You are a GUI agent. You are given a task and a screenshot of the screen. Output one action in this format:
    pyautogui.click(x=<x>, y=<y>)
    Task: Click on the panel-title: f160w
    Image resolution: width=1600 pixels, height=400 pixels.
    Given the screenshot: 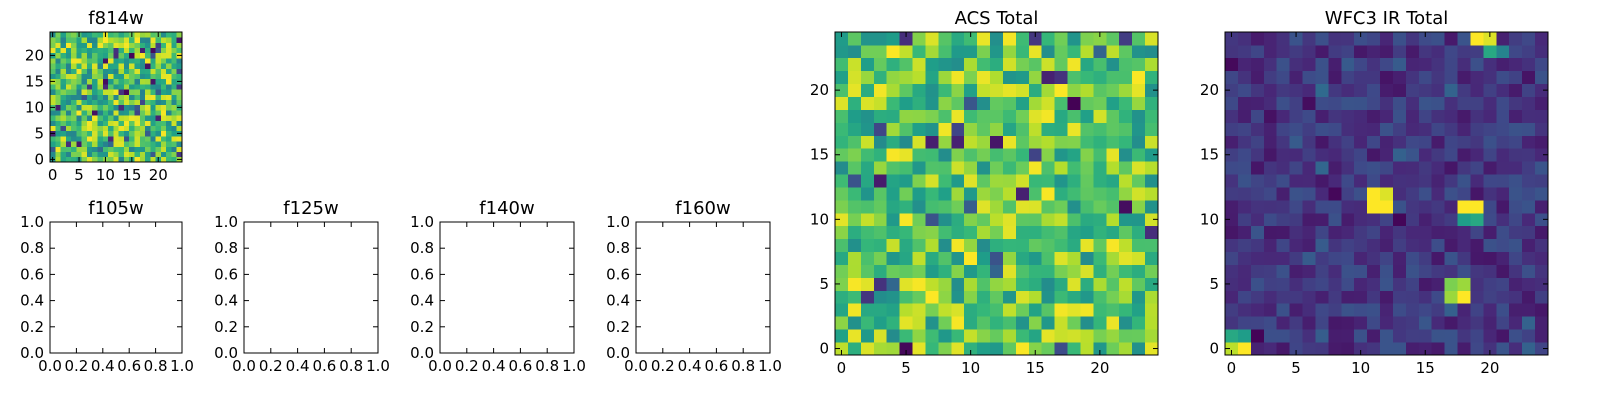 What is the action you would take?
    pyautogui.click(x=702, y=208)
    